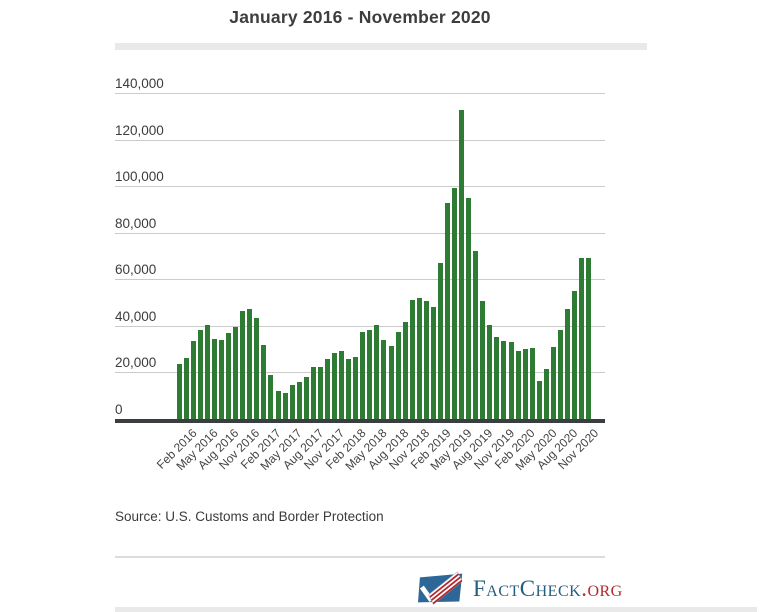  I want to click on bar-sep-2020, so click(575, 355).